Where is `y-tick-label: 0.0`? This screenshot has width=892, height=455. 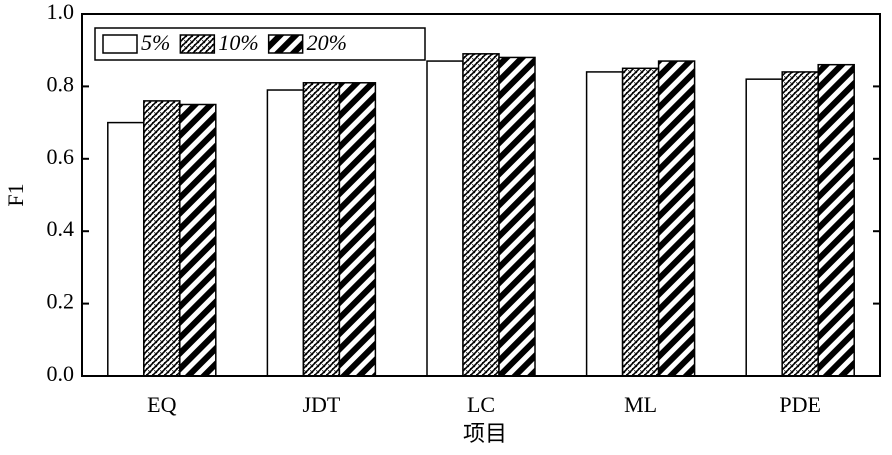
y-tick-label: 0.0 is located at coordinates (61, 373).